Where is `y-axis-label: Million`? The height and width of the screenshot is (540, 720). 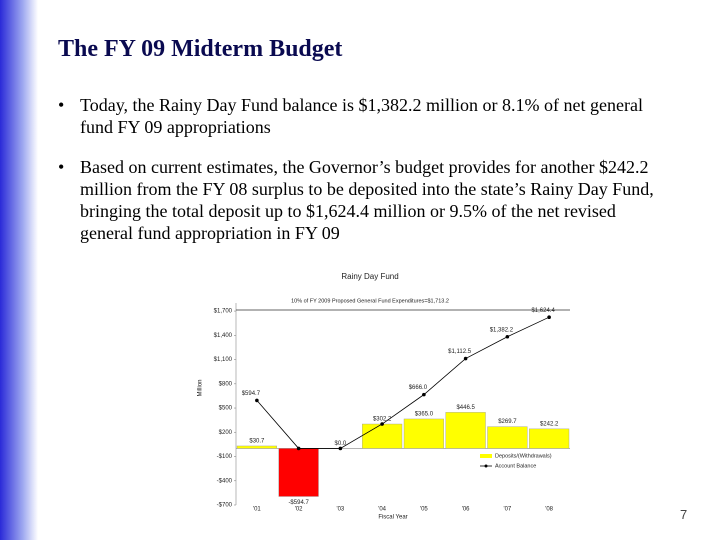 y-axis-label: Million is located at coordinates (201, 387).